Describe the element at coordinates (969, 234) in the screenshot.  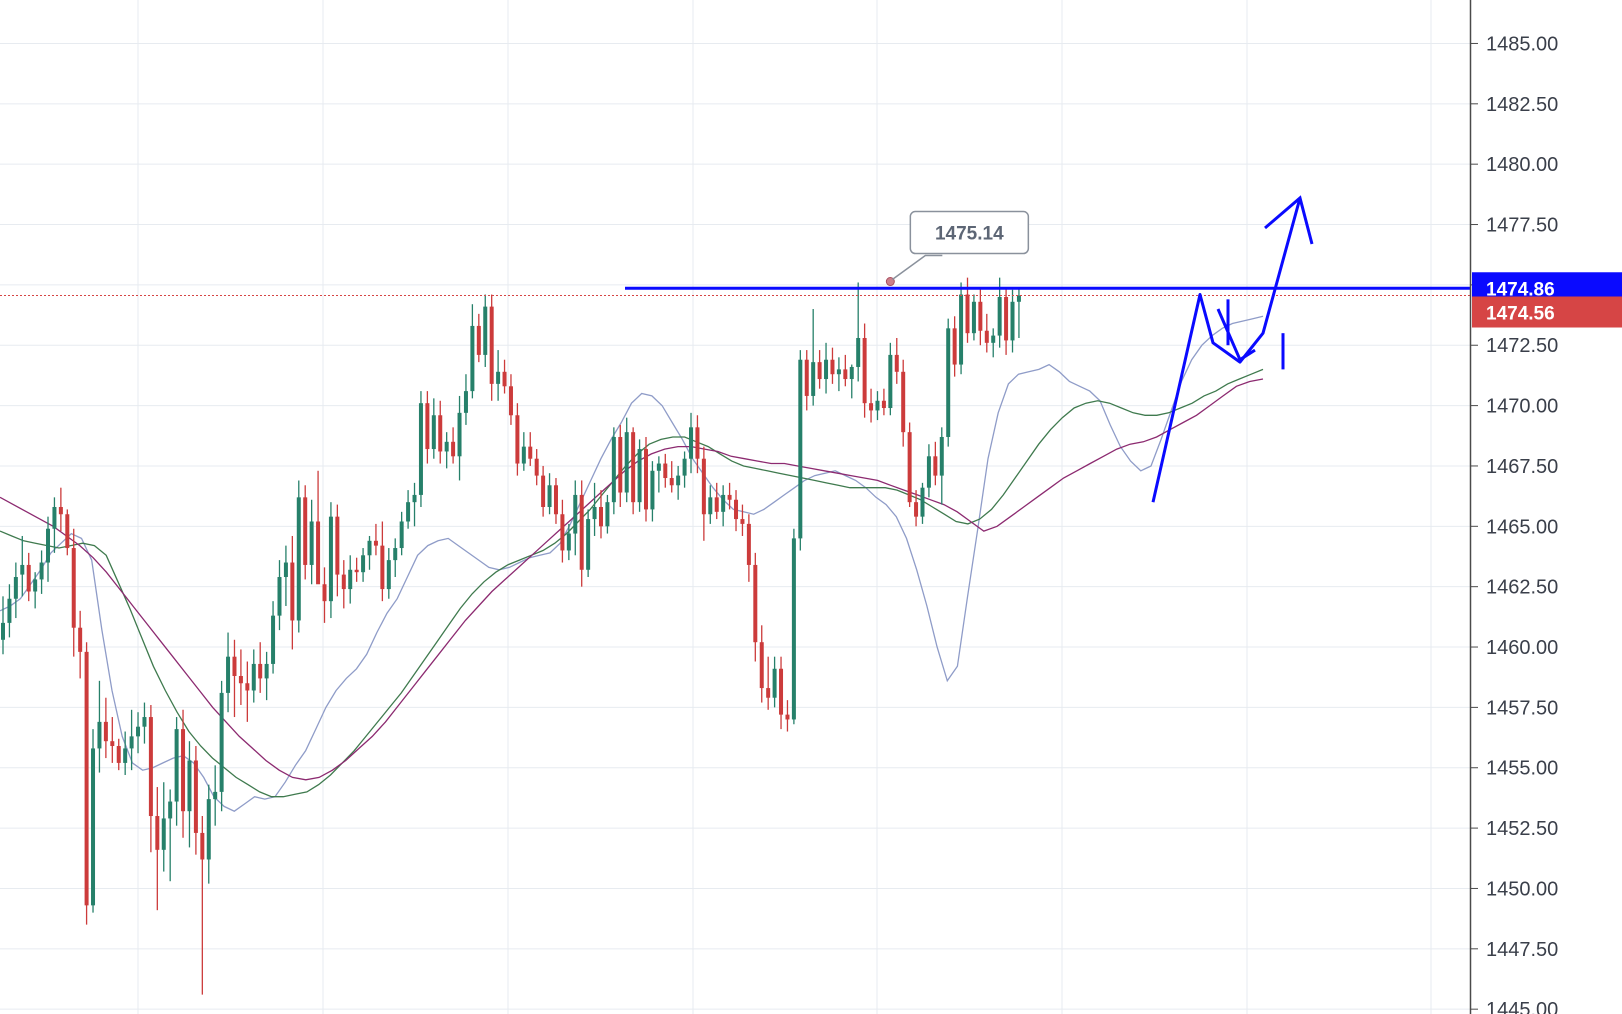
I see `callout-label: 1475.14` at that location.